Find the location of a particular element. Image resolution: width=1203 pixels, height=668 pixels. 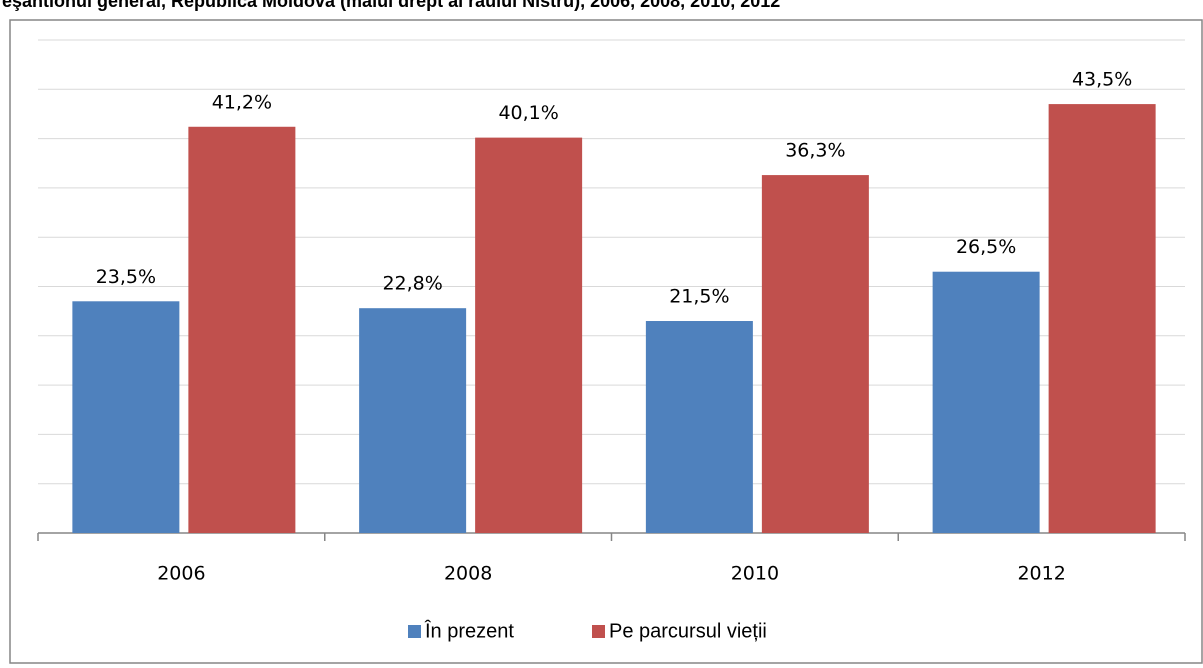

data-label: 36,3% is located at coordinates (815, 151).